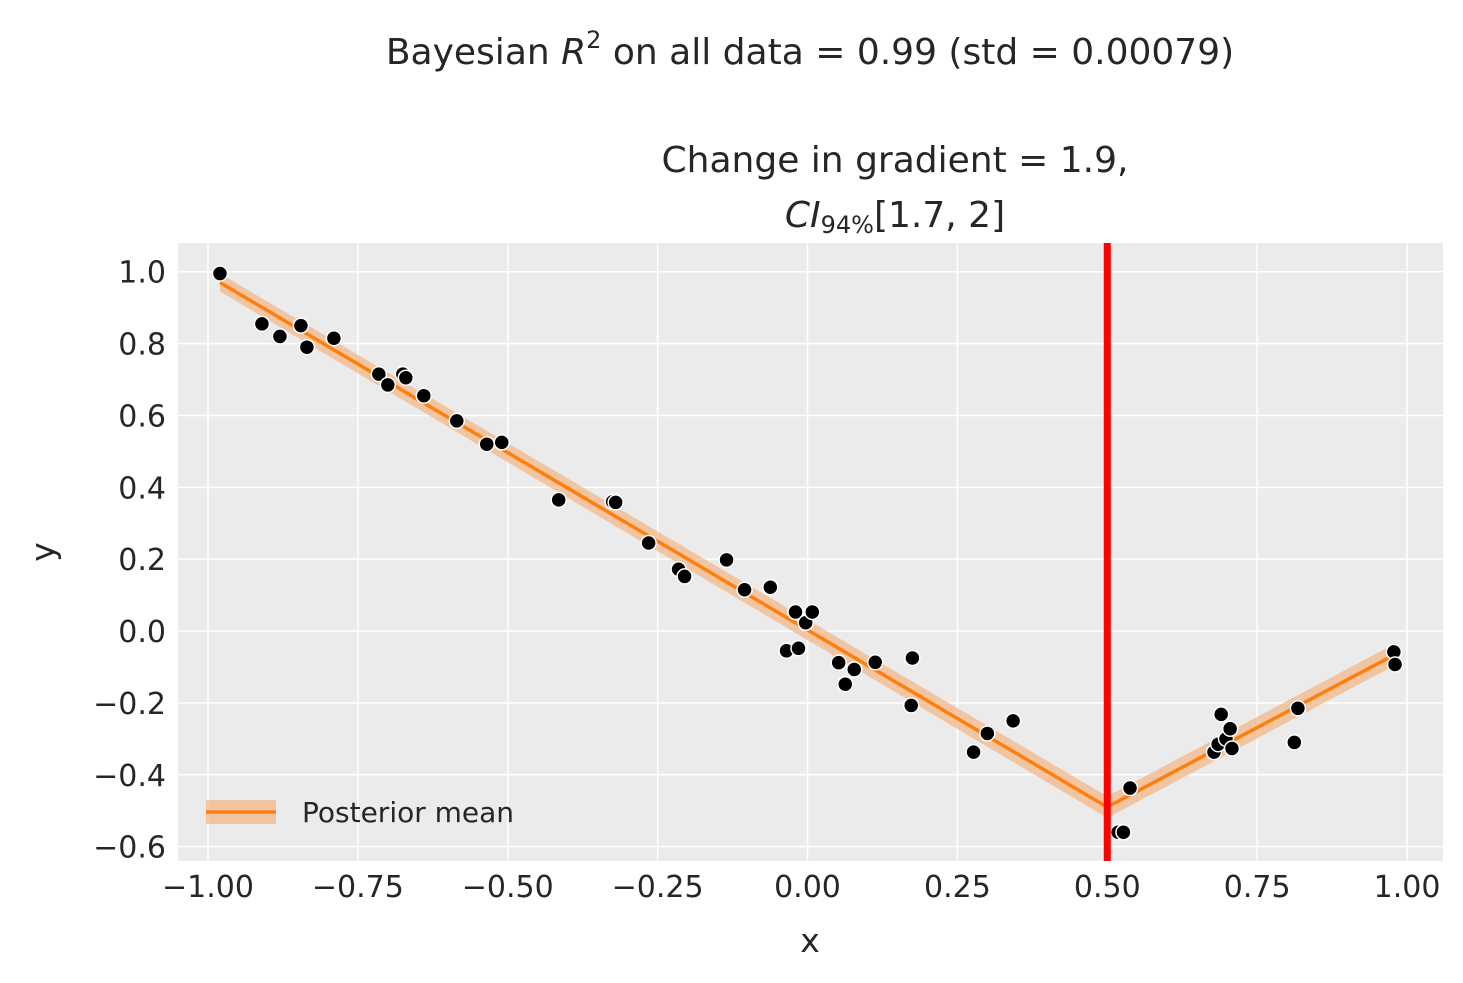  I want to click on ci-symbol: CI, so click(803, 215).